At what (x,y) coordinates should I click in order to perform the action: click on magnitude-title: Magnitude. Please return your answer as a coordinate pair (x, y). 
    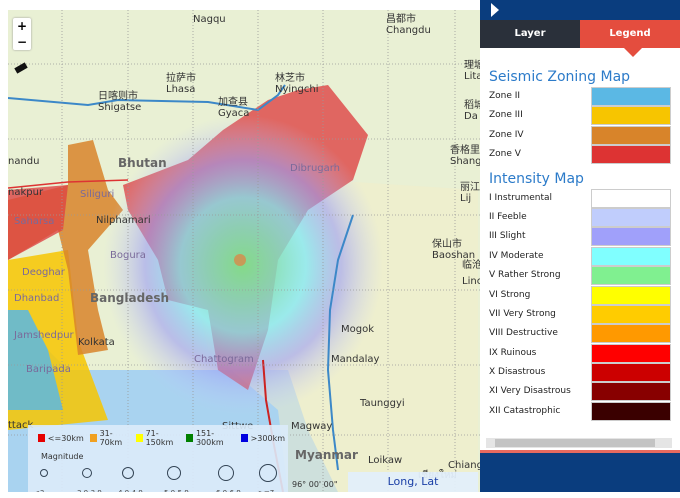
    Looking at the image, I should click on (62, 456).